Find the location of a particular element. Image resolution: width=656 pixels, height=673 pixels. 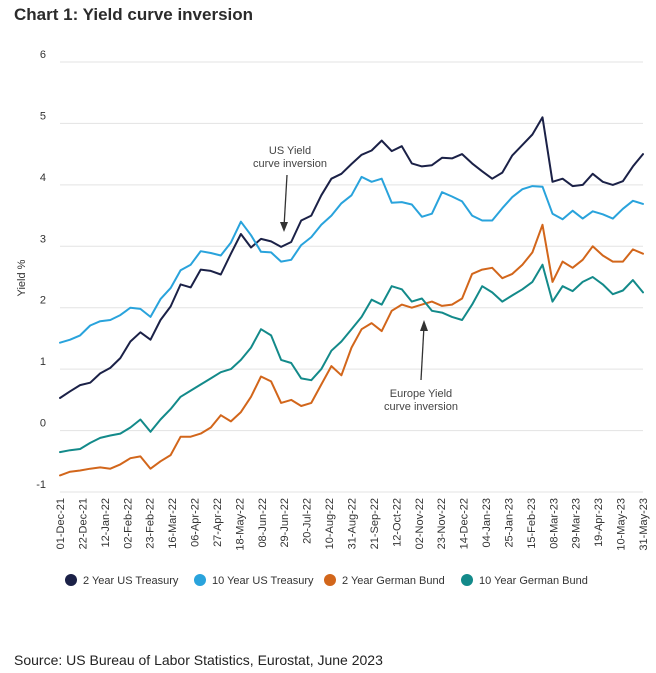

annotation-arrow-europe is located at coordinates (422, 353).